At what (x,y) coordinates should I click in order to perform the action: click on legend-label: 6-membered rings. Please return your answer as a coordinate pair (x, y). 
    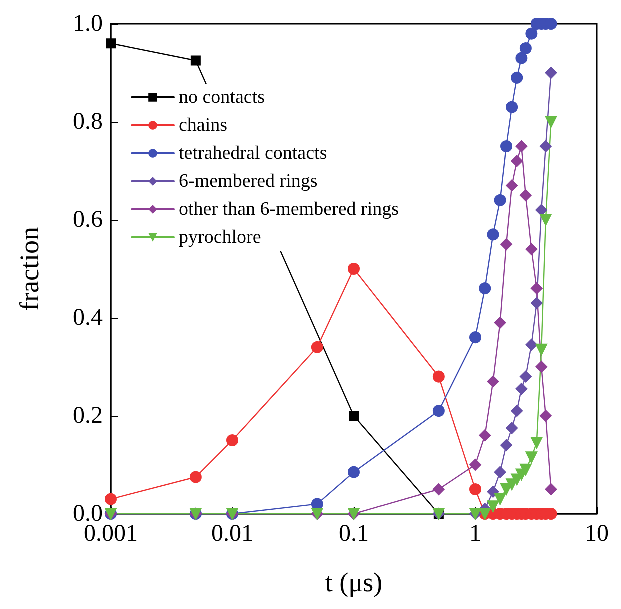
    Looking at the image, I should click on (248, 181).